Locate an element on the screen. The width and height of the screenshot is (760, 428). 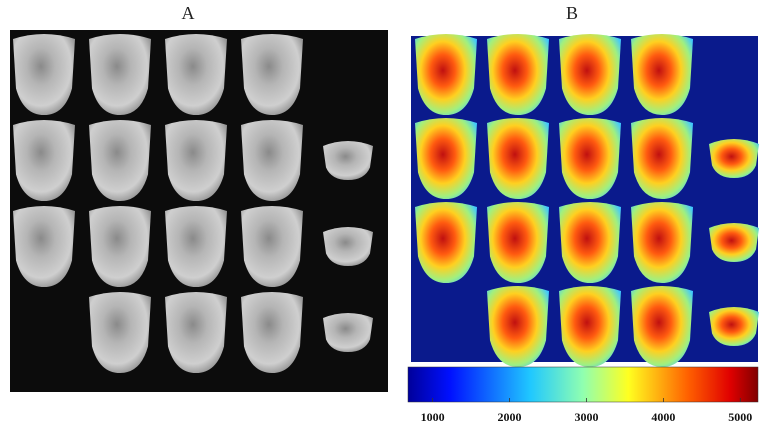
colorbar-tick-label: 1000 is located at coordinates (433, 417).